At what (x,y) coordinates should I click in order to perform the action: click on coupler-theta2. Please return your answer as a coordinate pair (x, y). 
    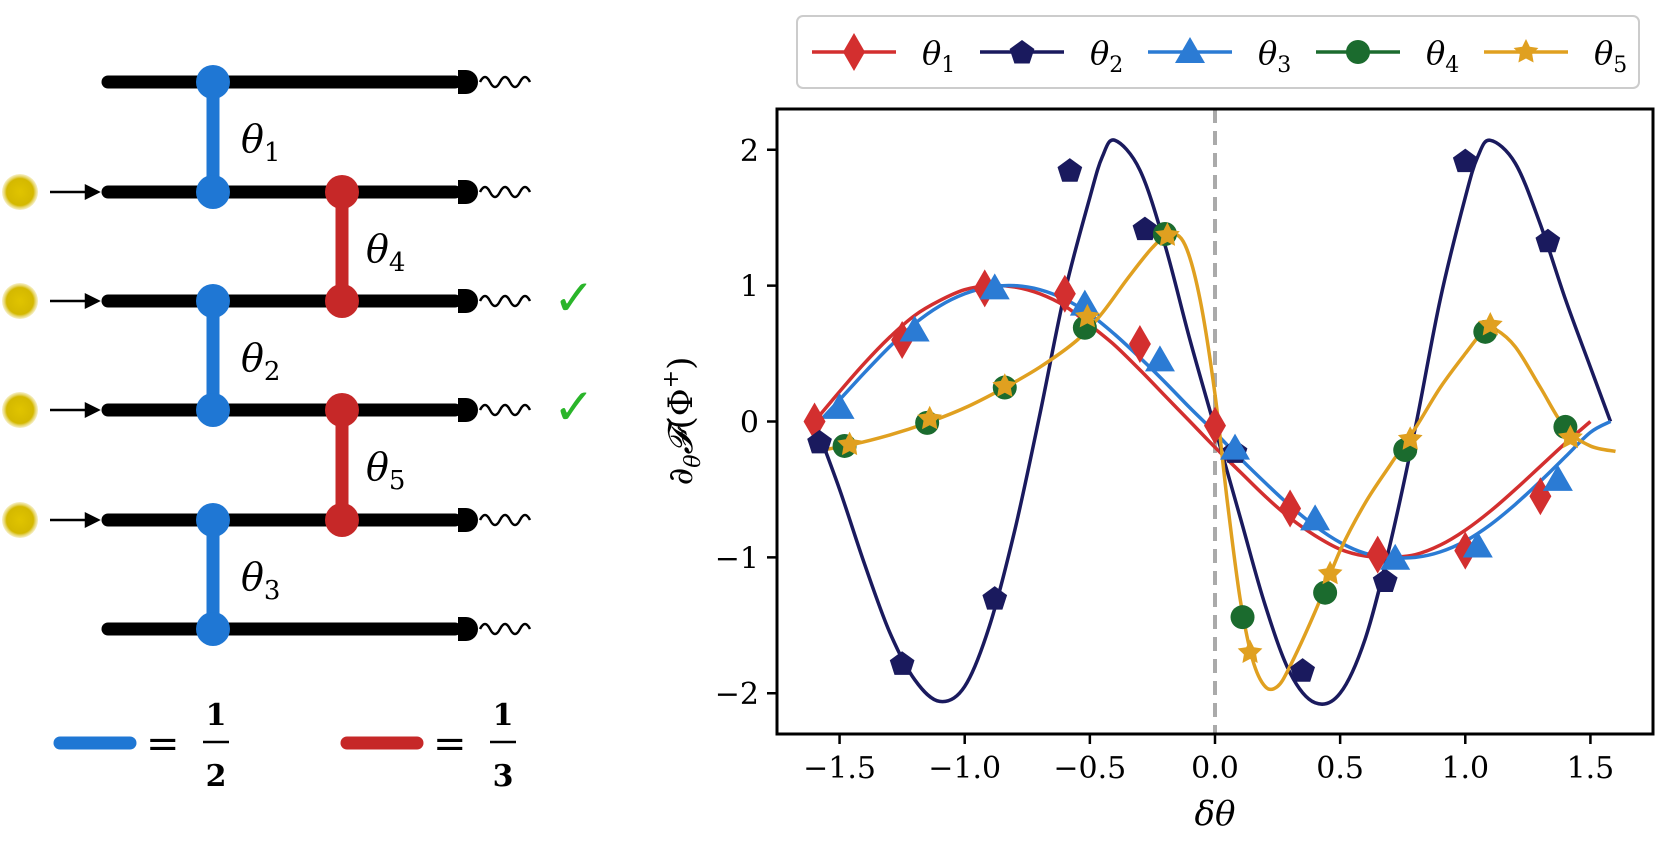
    Looking at the image, I should click on (213, 355).